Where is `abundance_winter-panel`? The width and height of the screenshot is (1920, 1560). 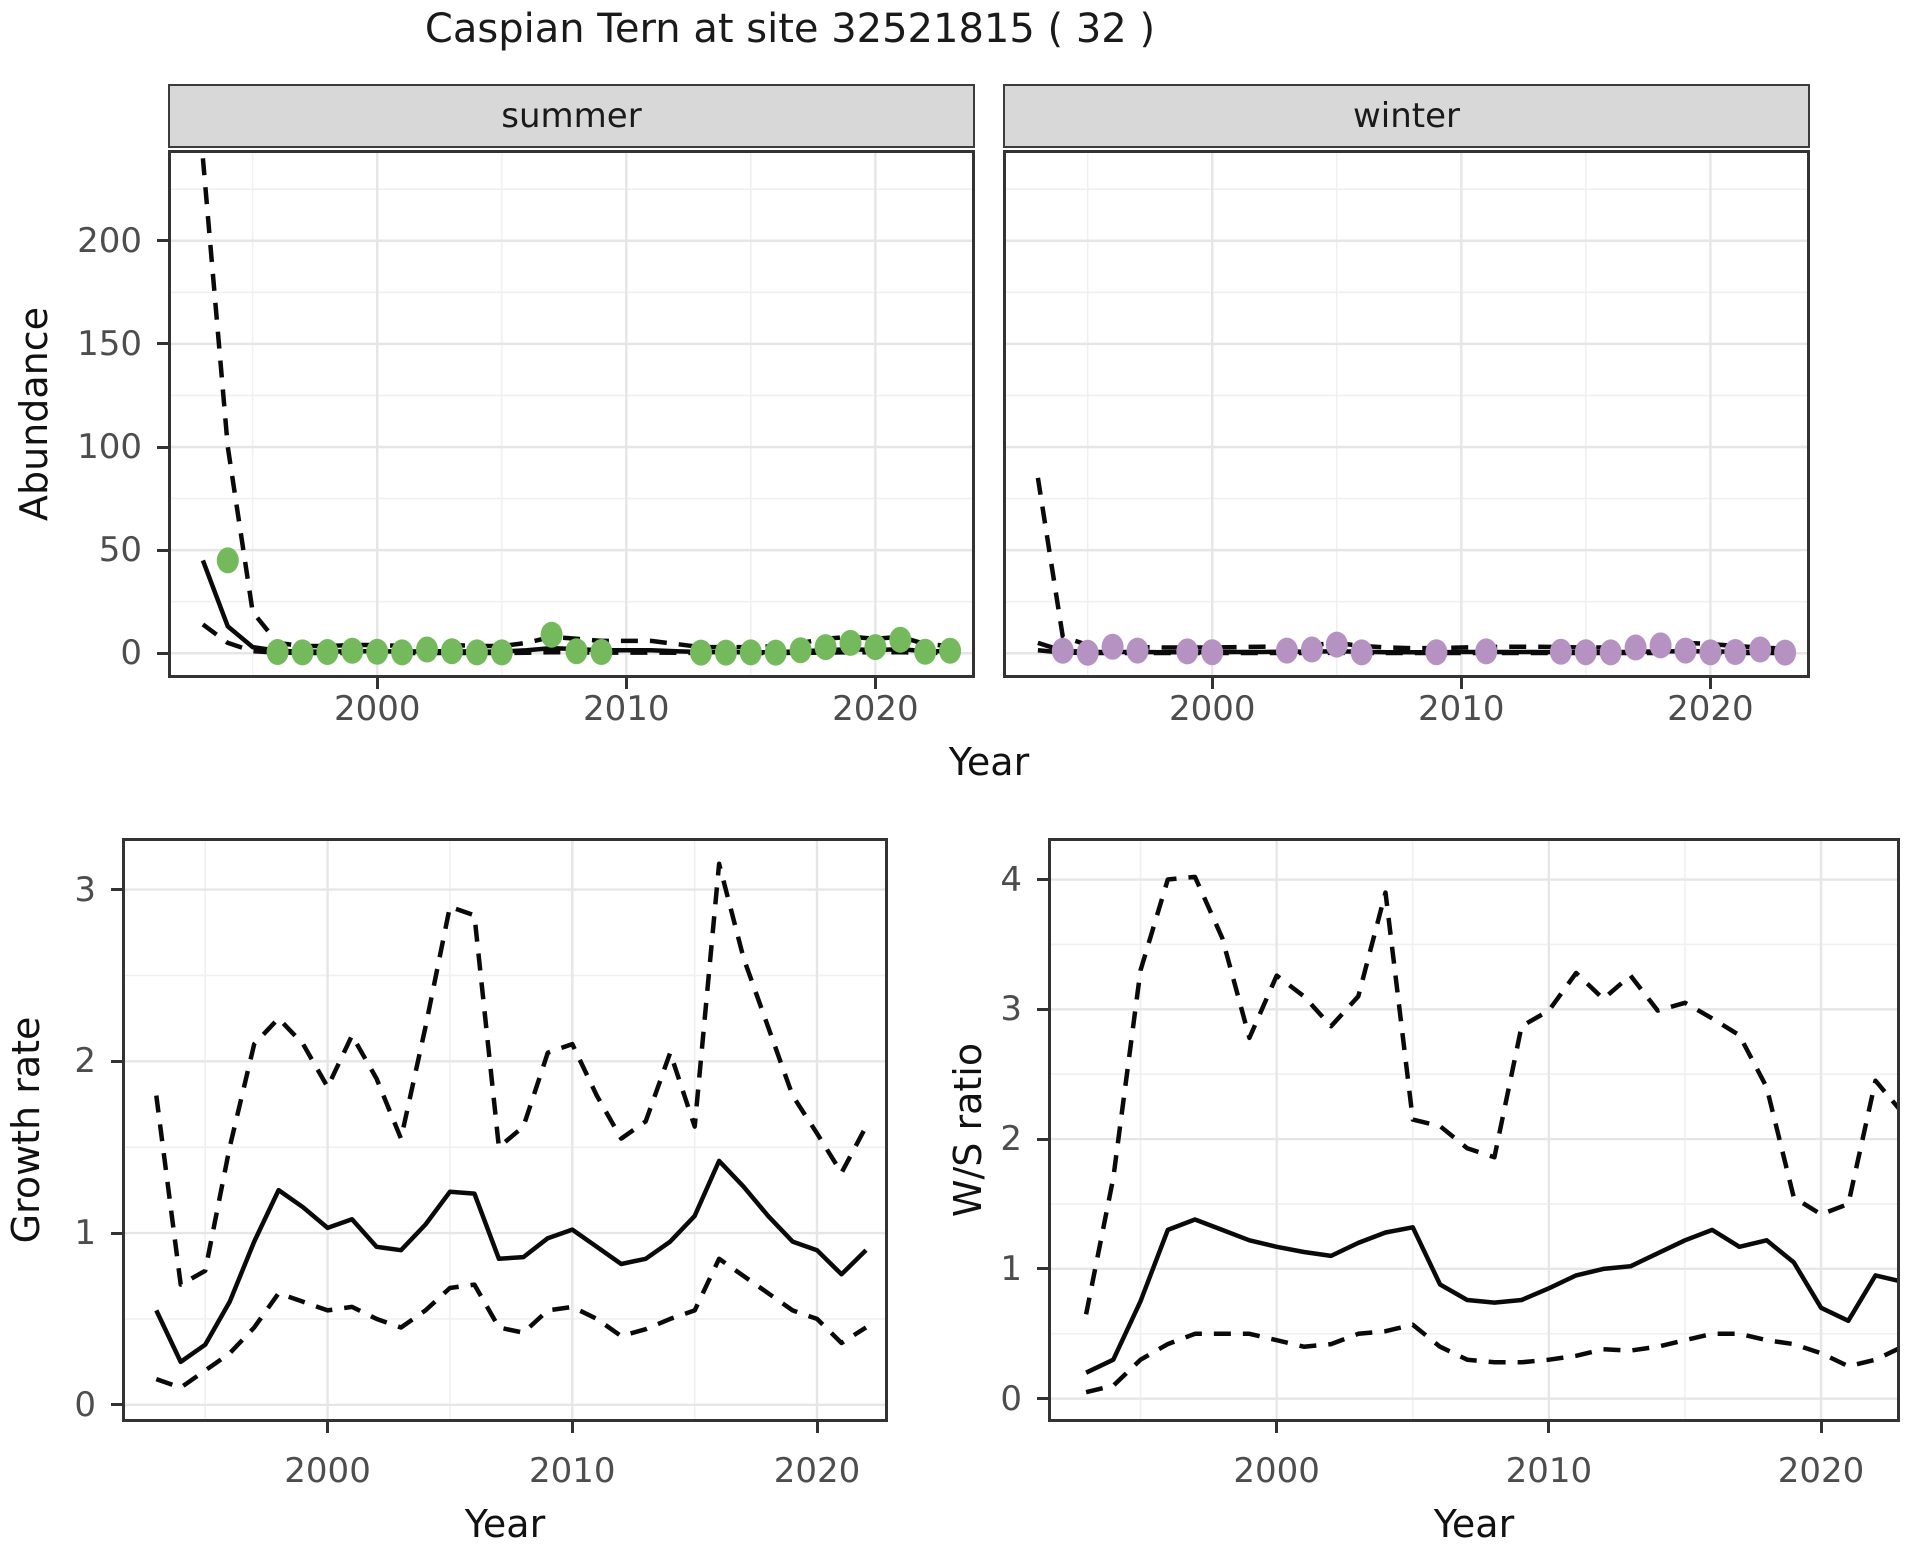 abundance_winter-panel is located at coordinates (1406, 414).